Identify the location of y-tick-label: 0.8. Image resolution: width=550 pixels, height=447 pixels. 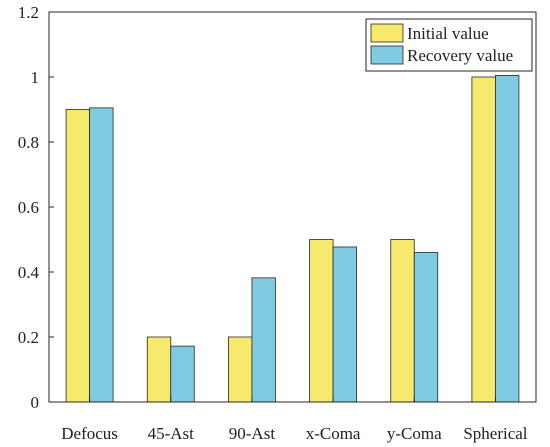
(28, 142).